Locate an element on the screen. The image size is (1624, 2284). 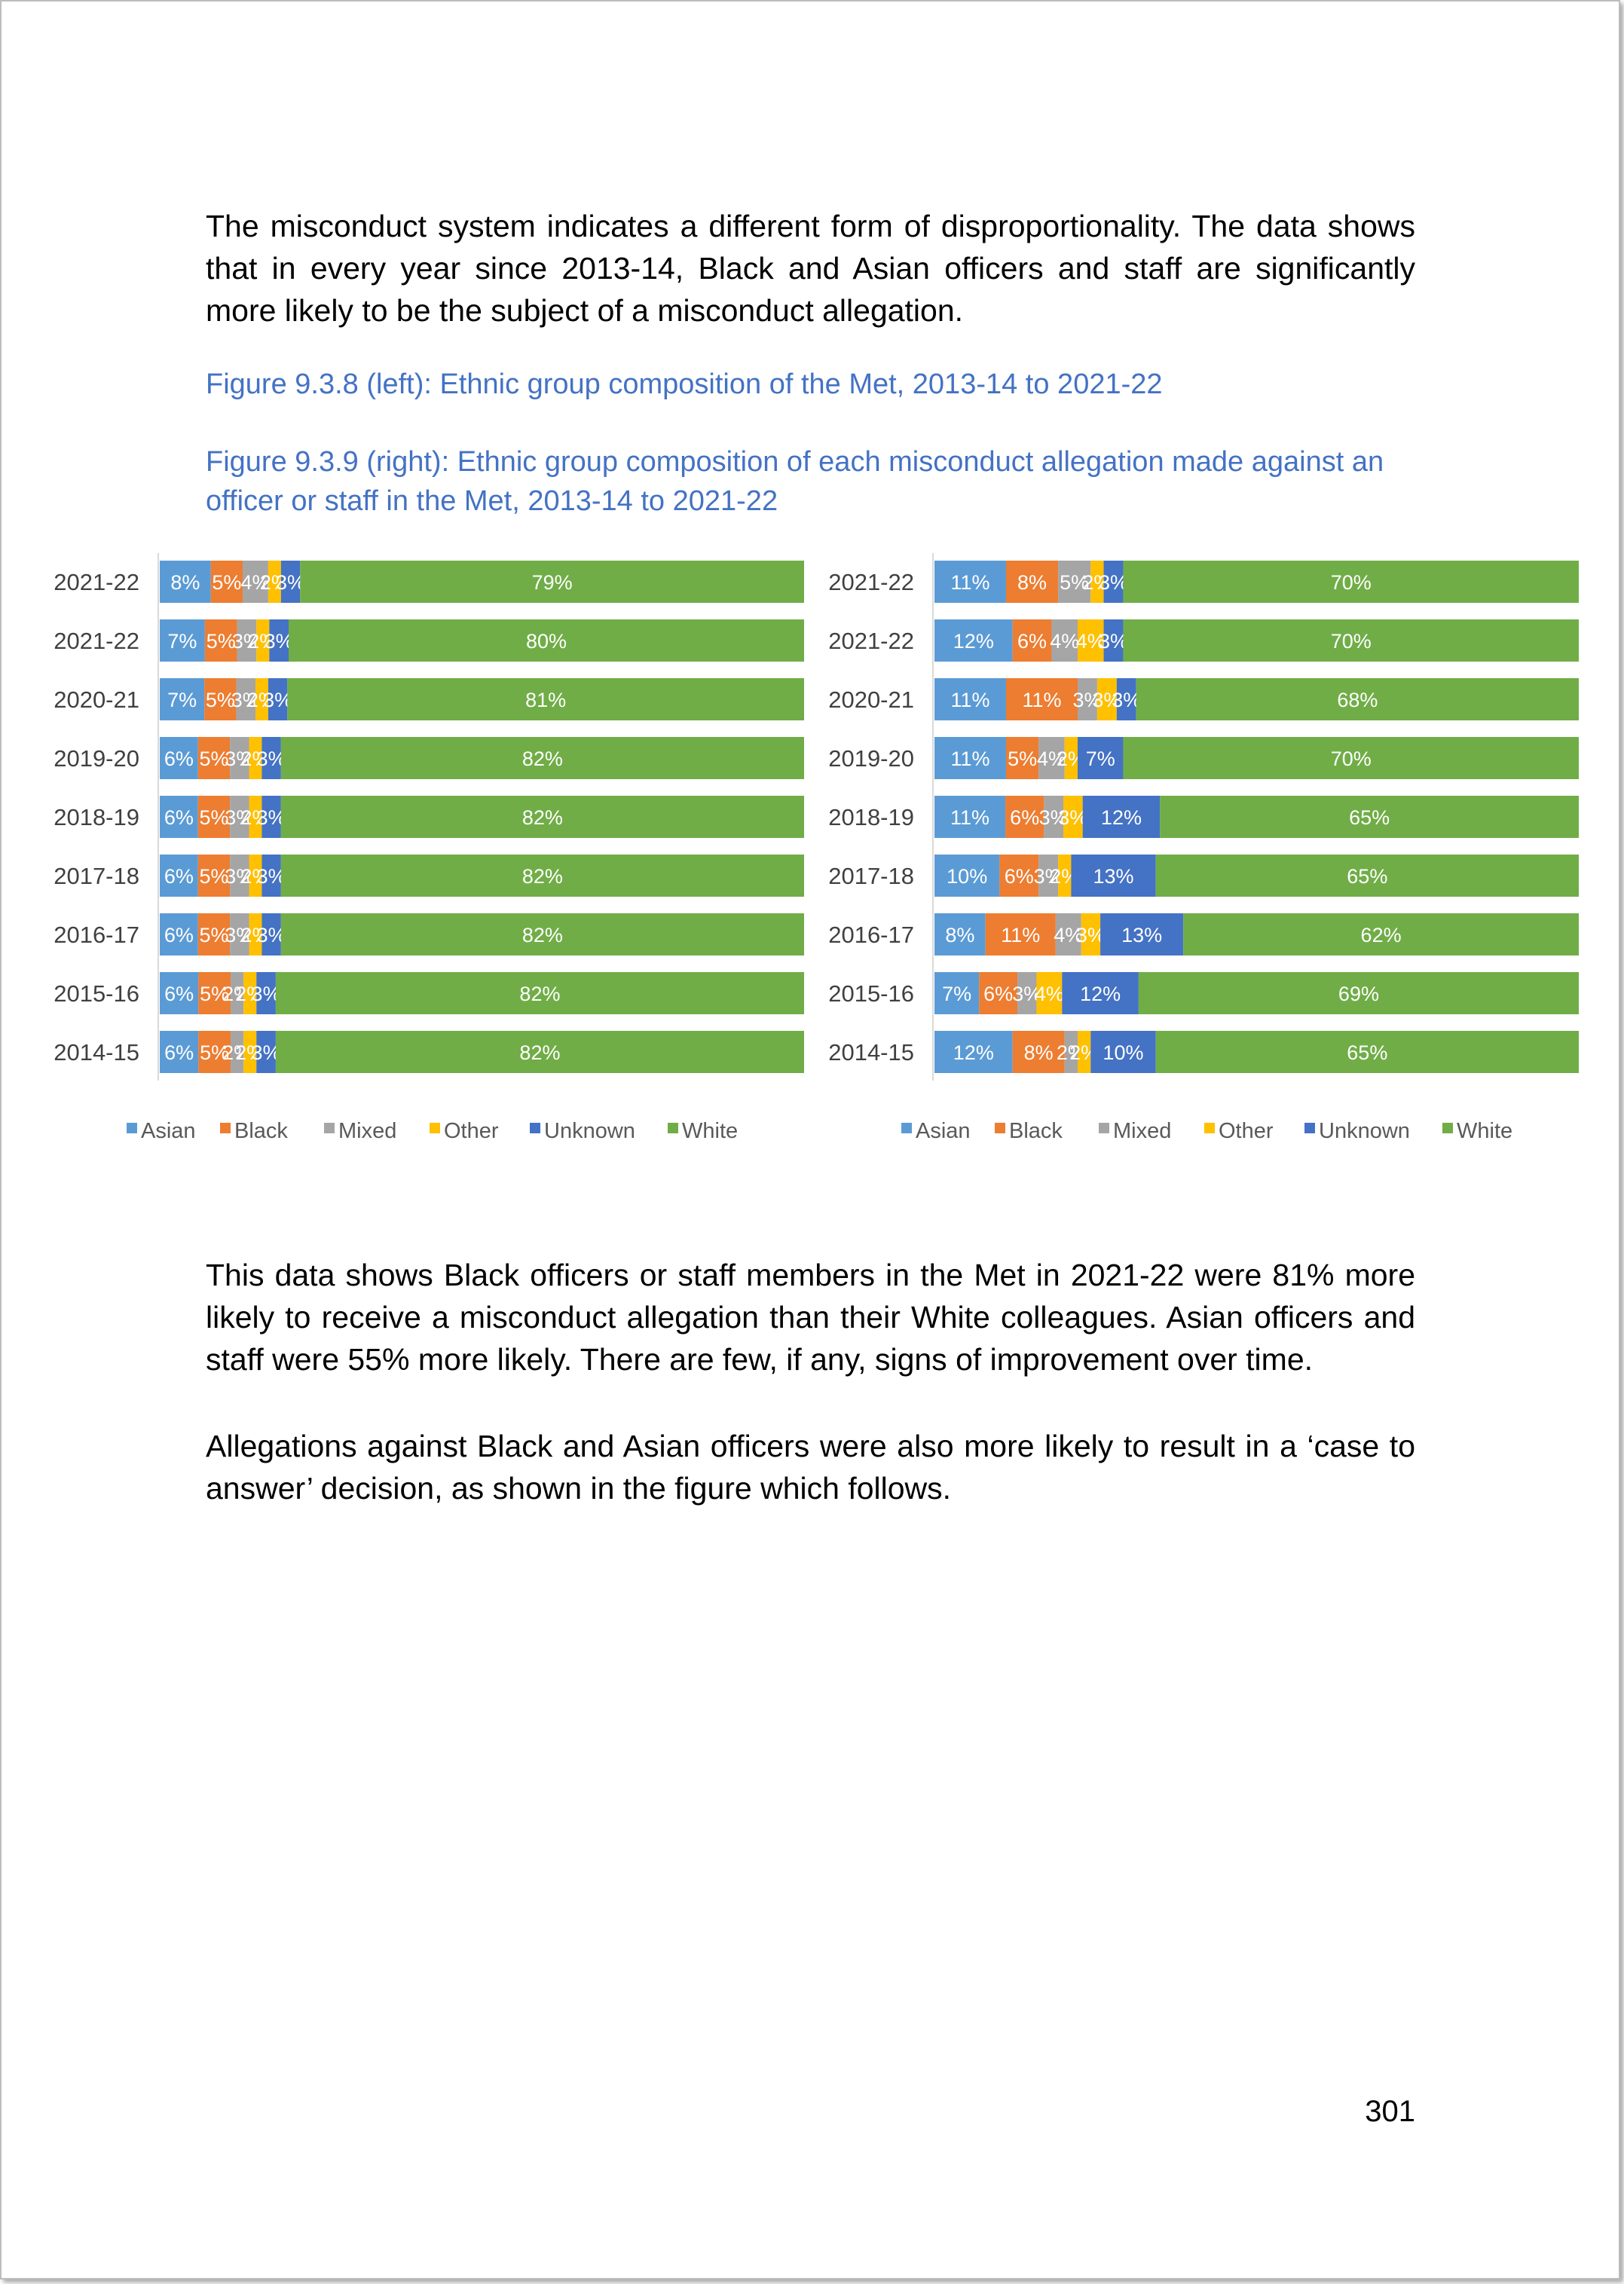
data-label: 82% is located at coordinates (539, 1052).